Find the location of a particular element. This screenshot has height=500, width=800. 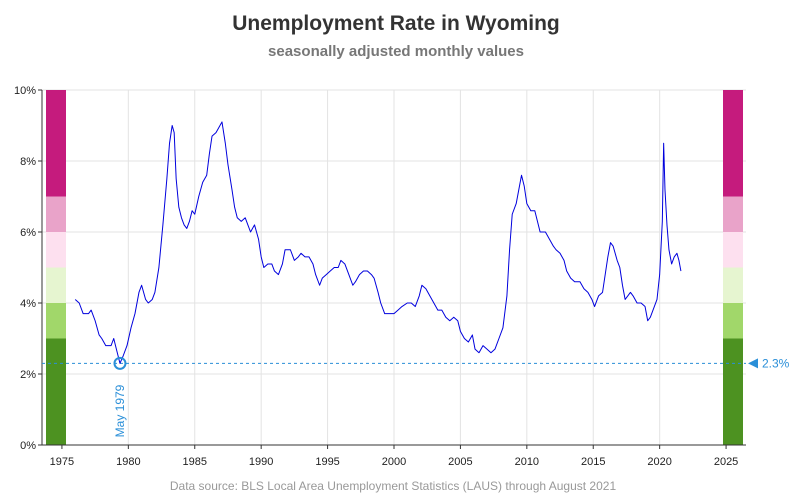

reference-line-group: 2.3% is located at coordinates (416, 363).